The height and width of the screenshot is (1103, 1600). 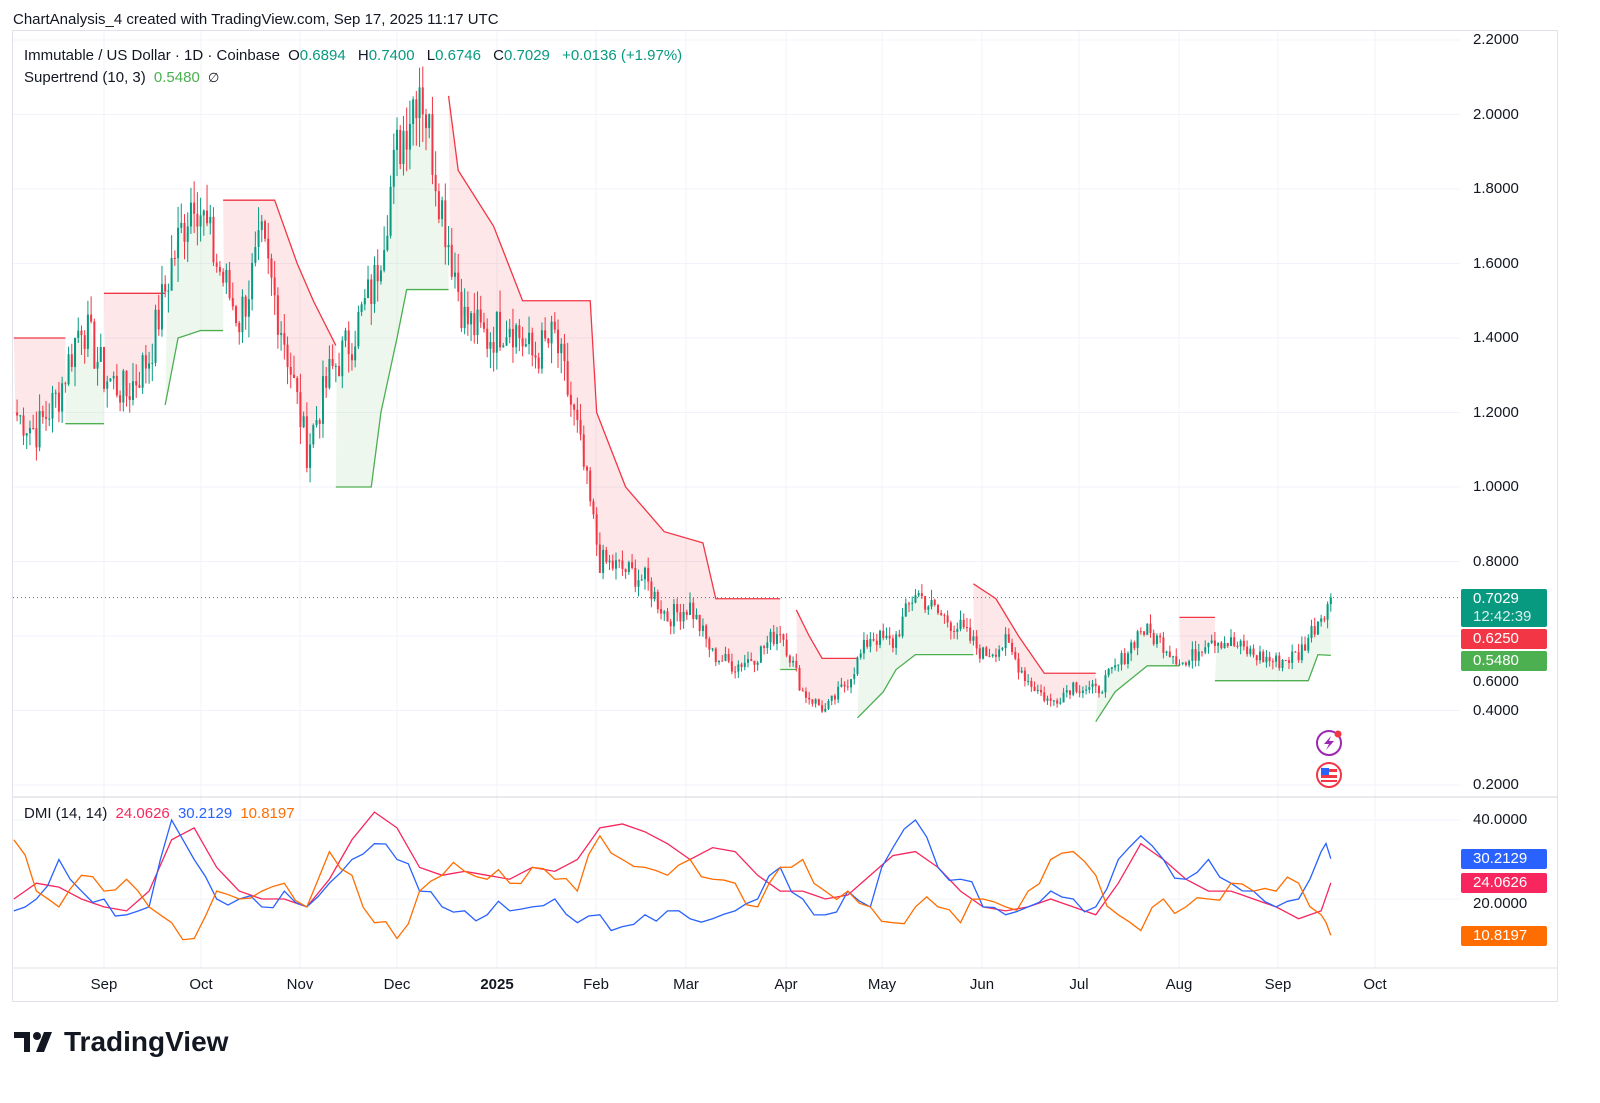 What do you see at coordinates (322, 55) in the screenshot?
I see `open-value: 0.6894` at bounding box center [322, 55].